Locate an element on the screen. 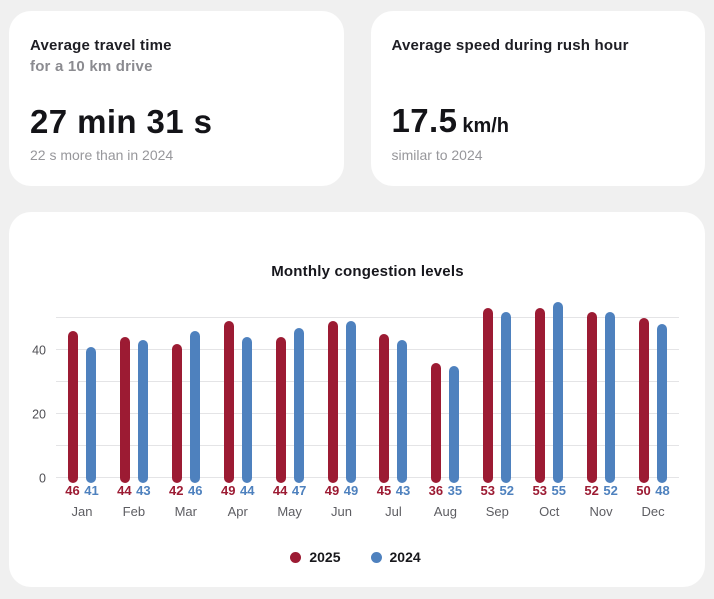 This screenshot has width=714, height=599. x-axis-label-may: May is located at coordinates (289, 511).